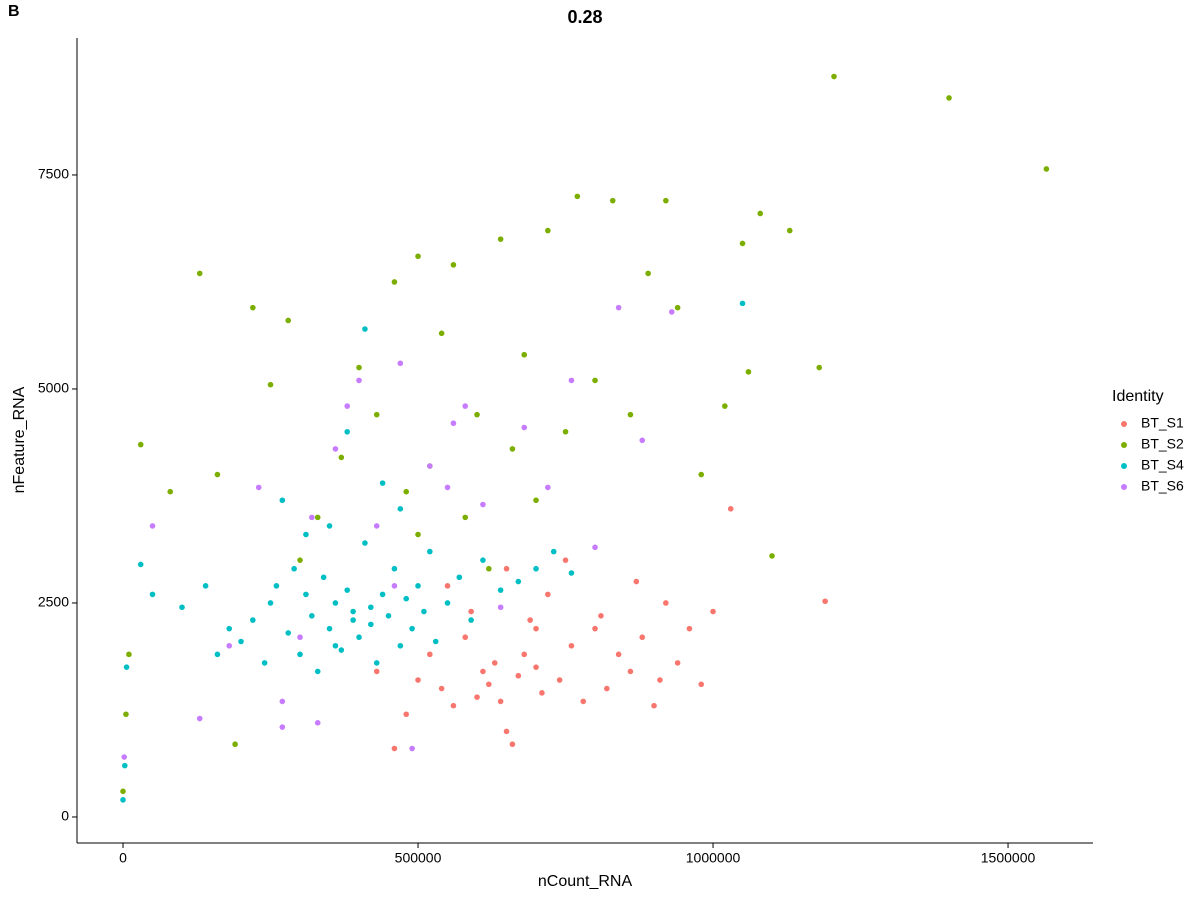 This screenshot has height=905, width=1200. What do you see at coordinates (19, 439) in the screenshot?
I see `y-axis-label: nFeature_RNA` at bounding box center [19, 439].